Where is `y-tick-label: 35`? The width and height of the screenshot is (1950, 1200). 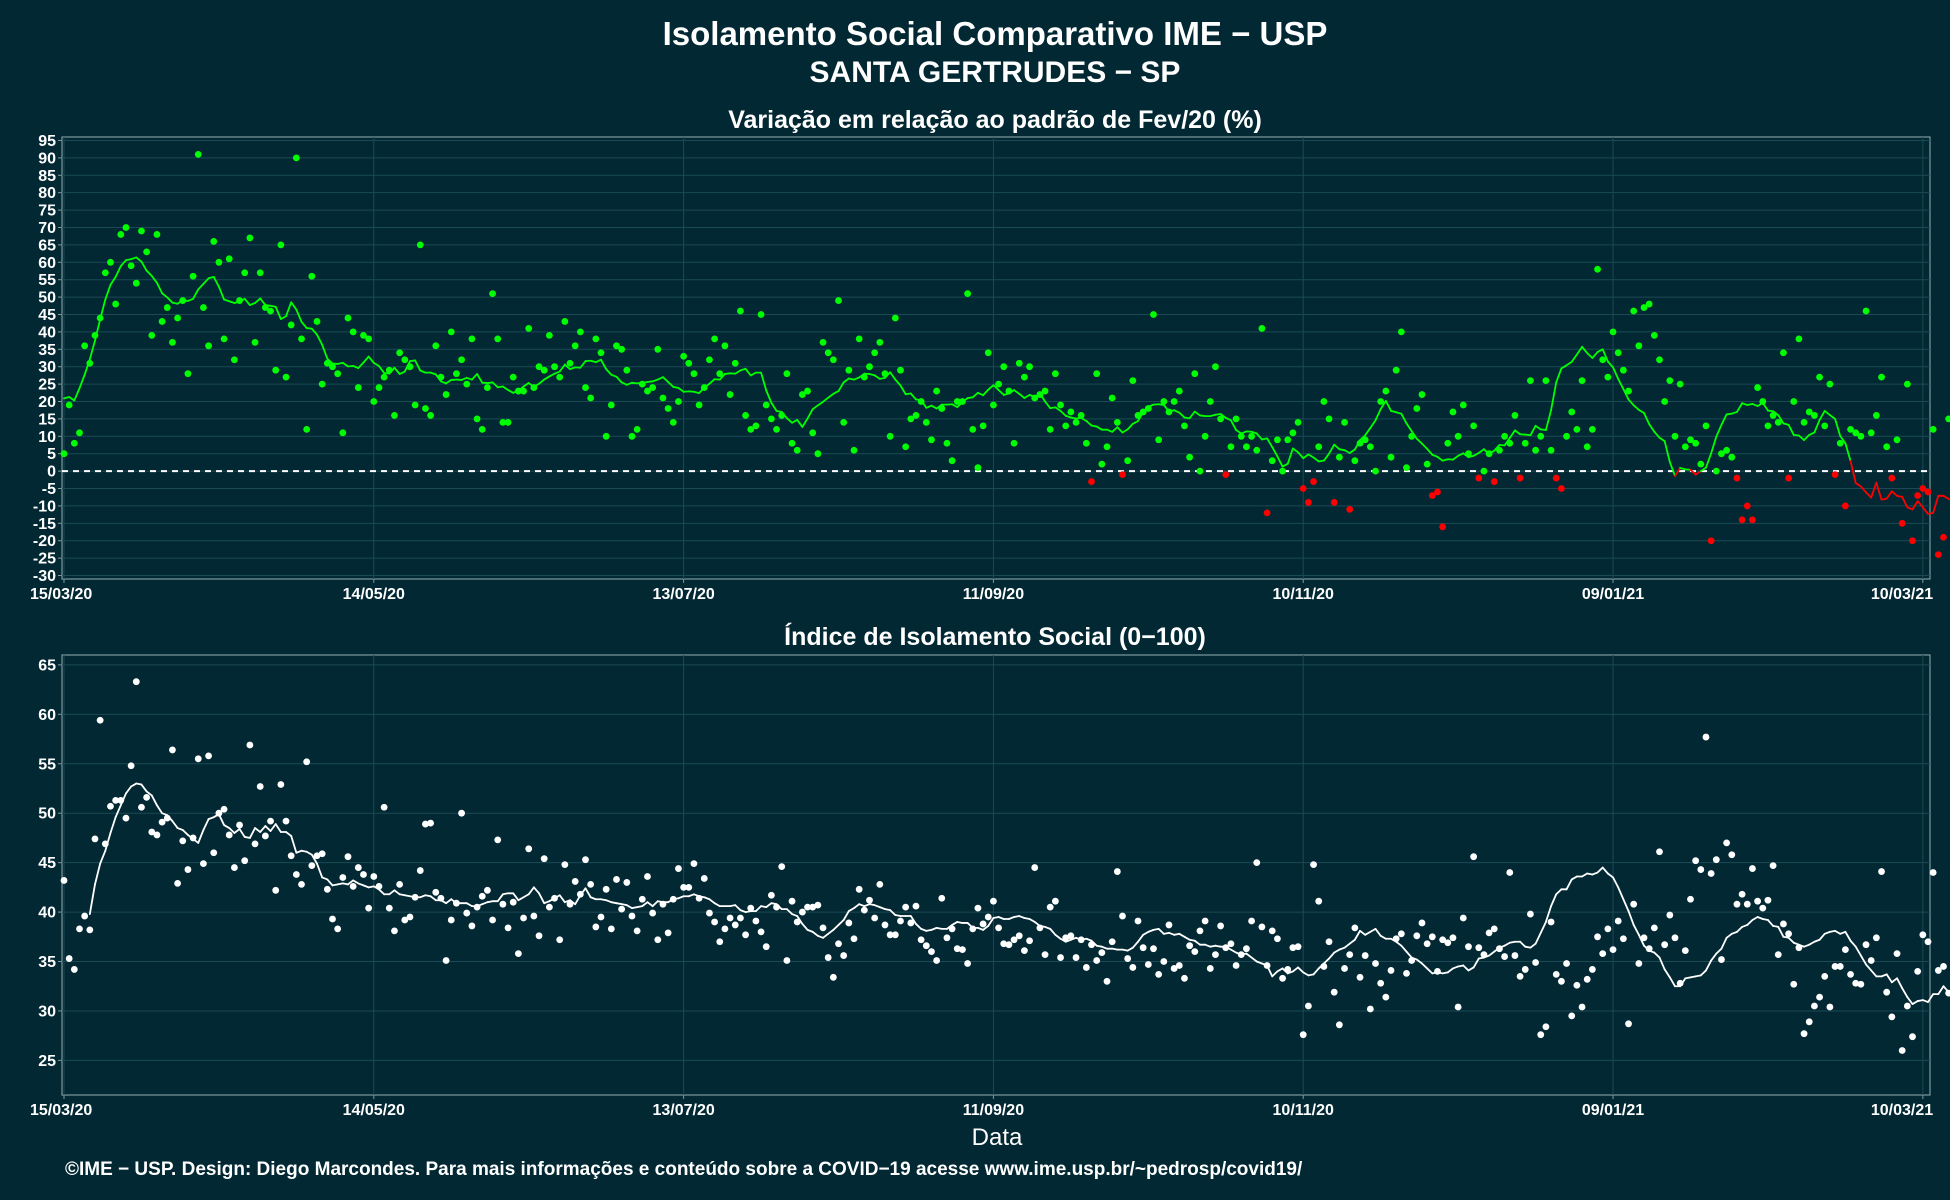 y-tick-label: 35 is located at coordinates (47, 962).